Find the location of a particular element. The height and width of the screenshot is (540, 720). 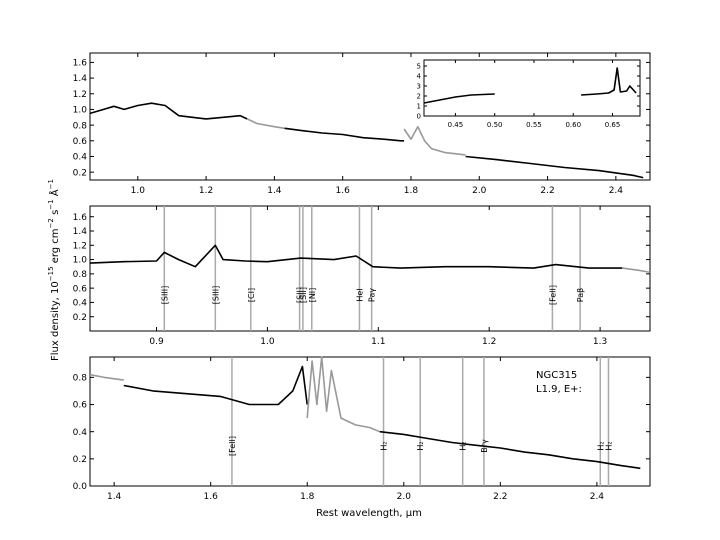

x-tick-label: 0.65 is located at coordinates (613, 125).